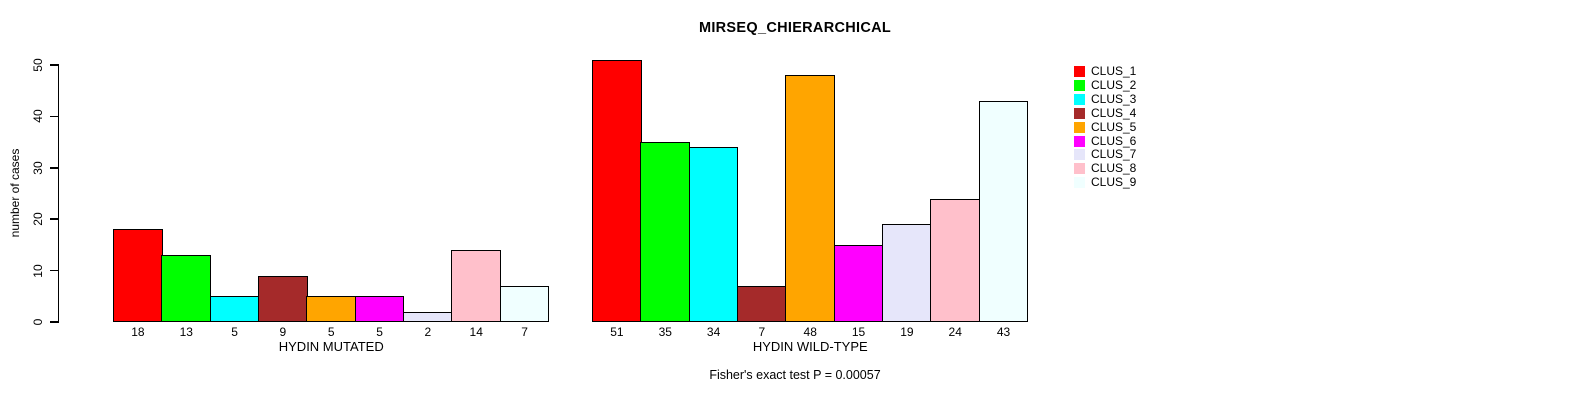 The width and height of the screenshot is (1590, 400). I want to click on legend-label-clus_9: CLUS_9, so click(1114, 182).